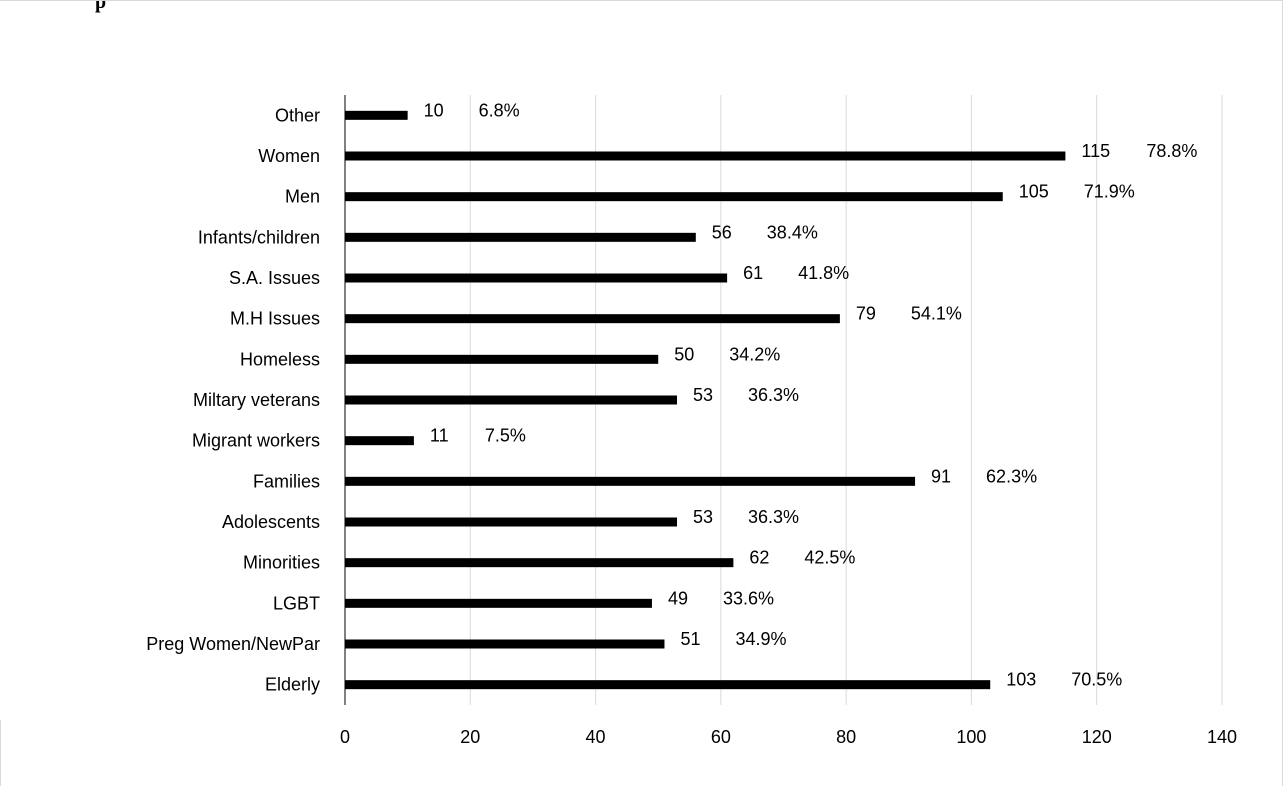 This screenshot has width=1284, height=786. What do you see at coordinates (846, 737) in the screenshot?
I see `x-tick-label: 80` at bounding box center [846, 737].